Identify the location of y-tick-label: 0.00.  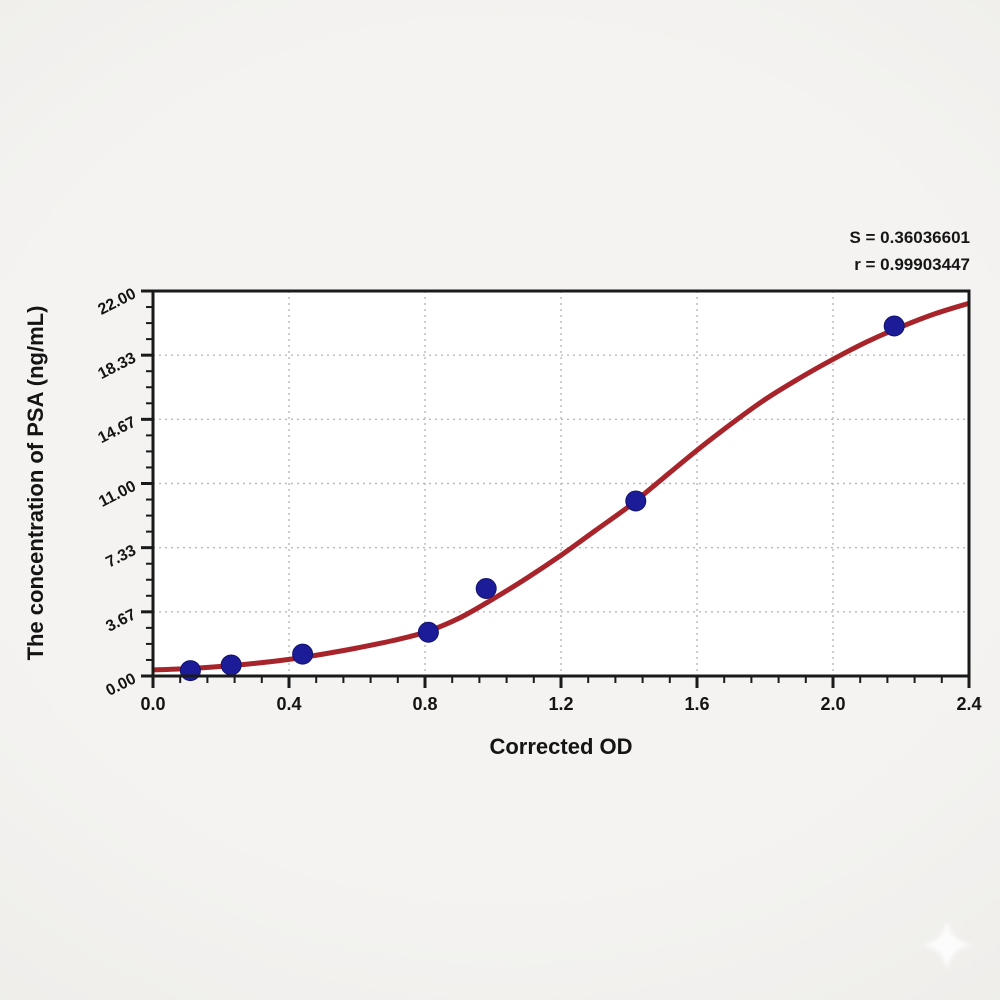
(121, 684).